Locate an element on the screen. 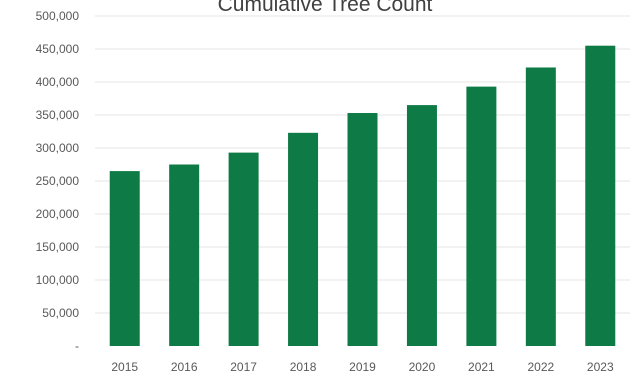  x-tick-label: 2018 is located at coordinates (303, 367).